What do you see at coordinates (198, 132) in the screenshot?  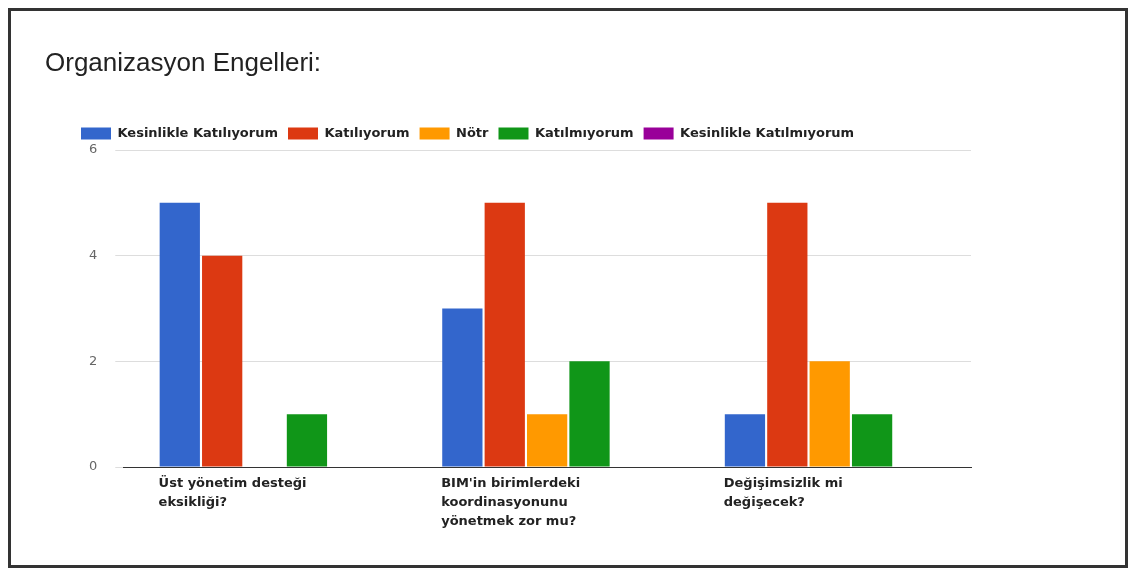 I see `legend-label: Kesinlikle Katılıyorum` at bounding box center [198, 132].